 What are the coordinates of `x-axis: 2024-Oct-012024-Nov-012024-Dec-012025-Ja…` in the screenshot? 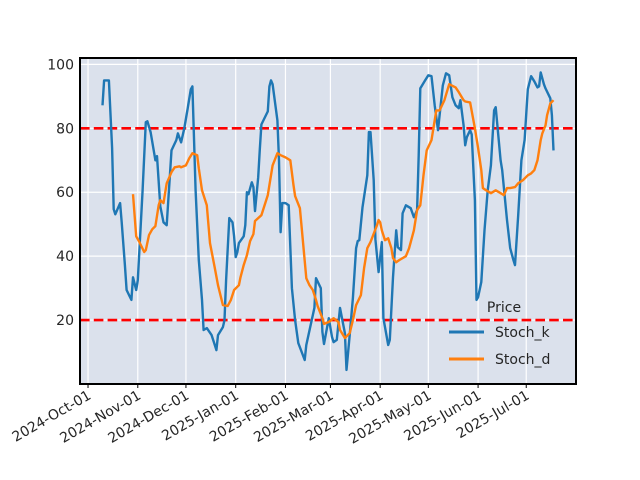 It's located at (271, 416).